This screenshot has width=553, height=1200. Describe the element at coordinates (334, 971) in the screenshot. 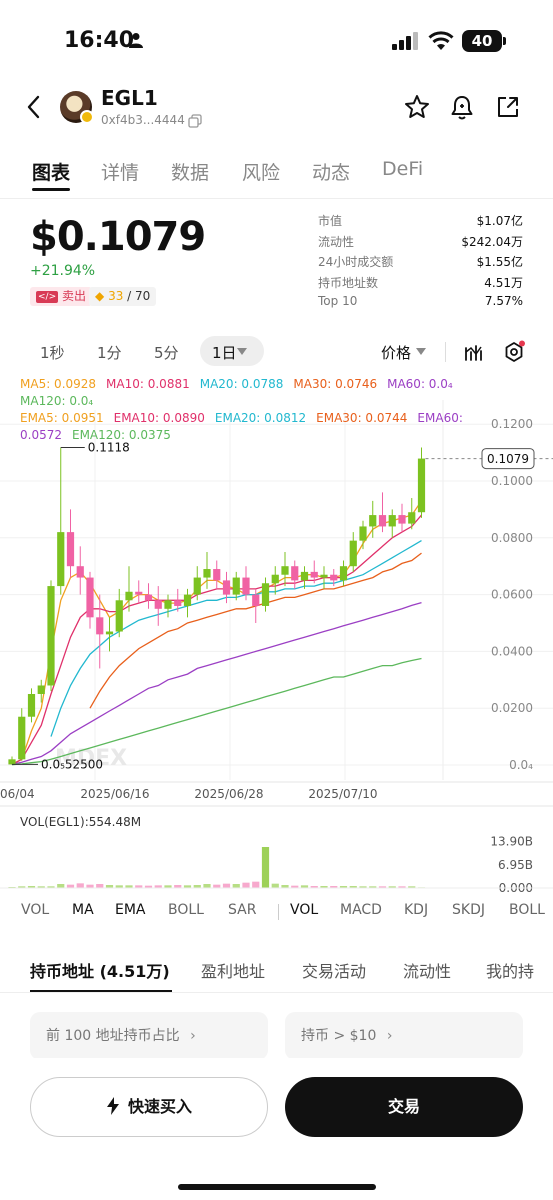

I see `tab-trading-activity: 交易活动` at that location.